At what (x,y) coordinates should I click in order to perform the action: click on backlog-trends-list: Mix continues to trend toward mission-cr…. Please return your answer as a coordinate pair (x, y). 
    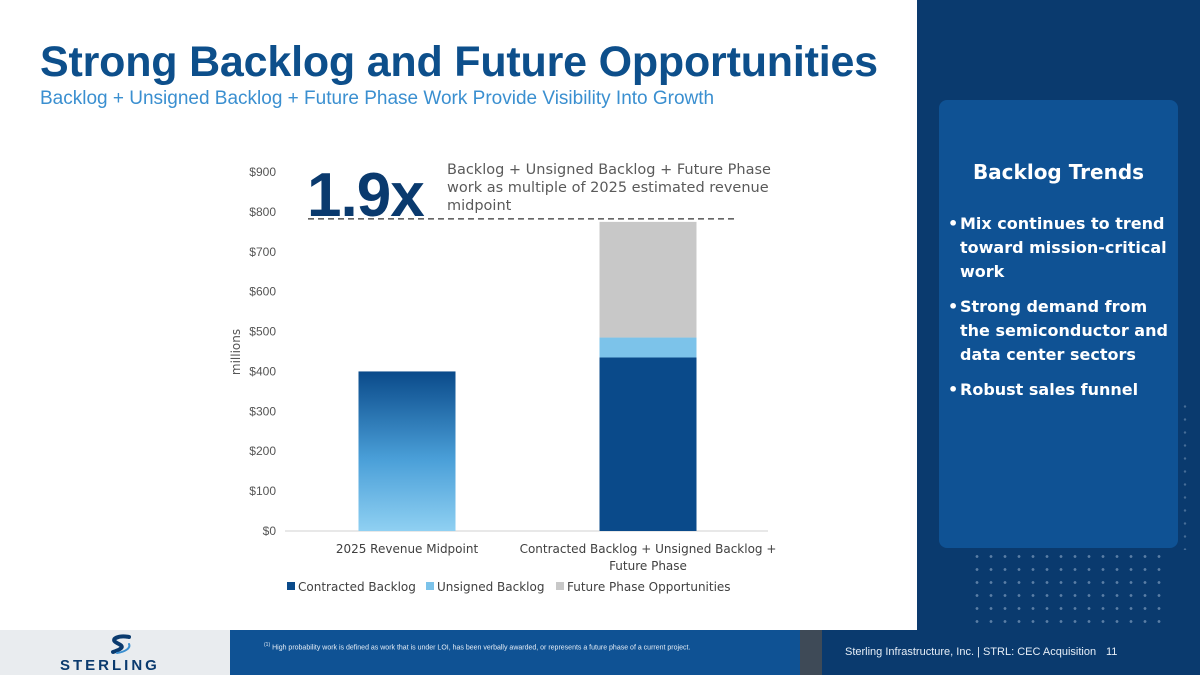
    Looking at the image, I should click on (1060, 312).